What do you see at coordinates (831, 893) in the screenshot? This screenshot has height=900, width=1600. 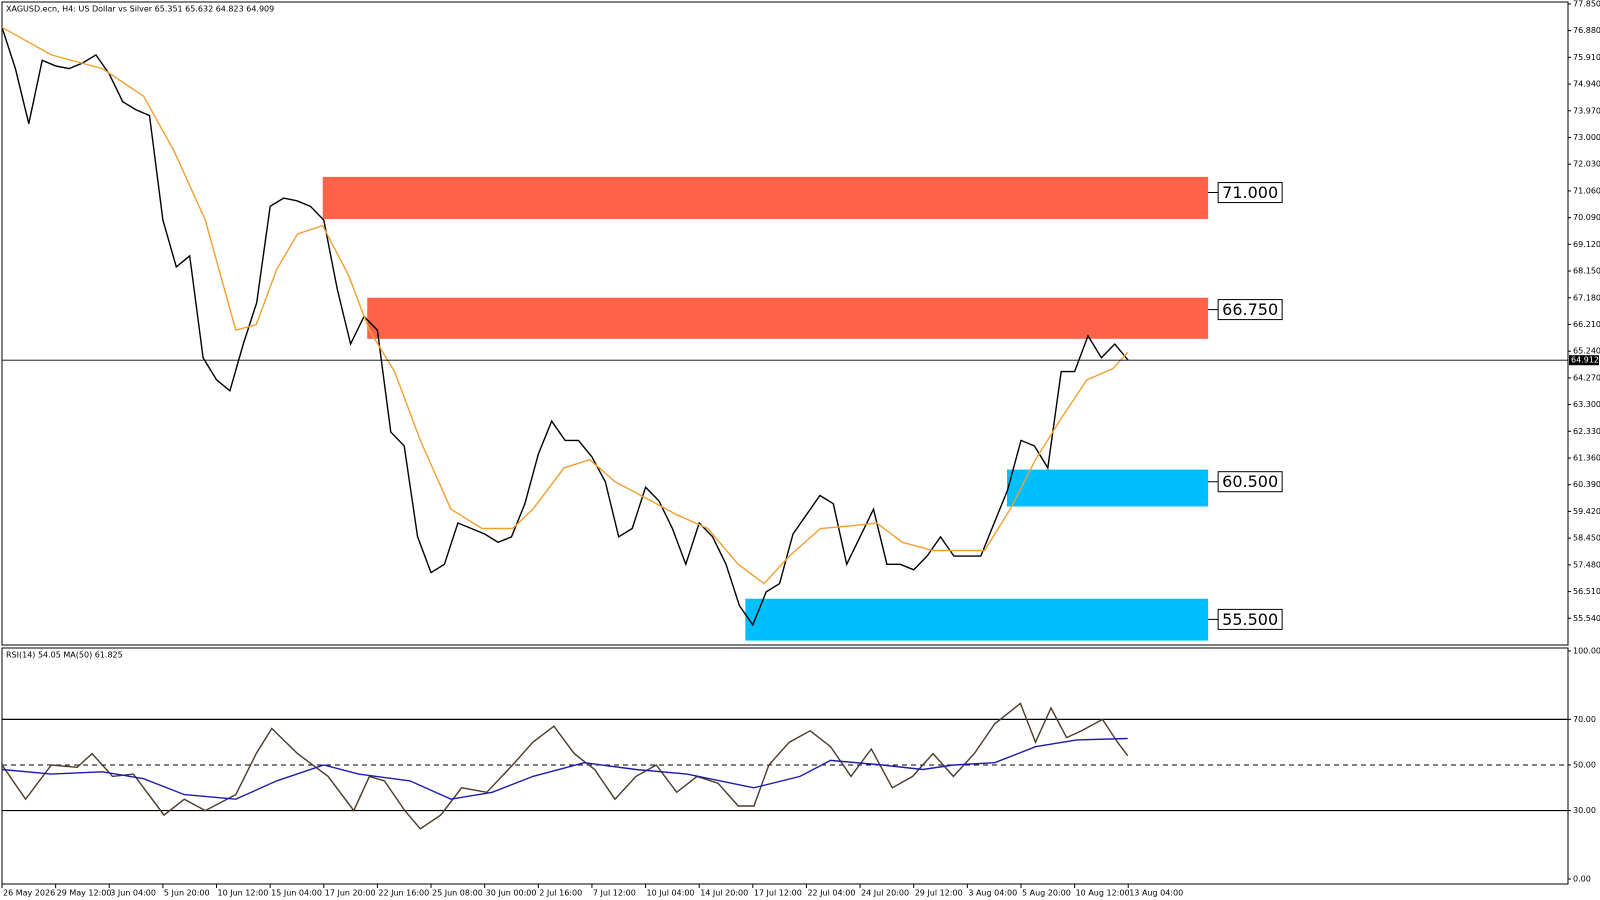 I see `x-tick-label: 22 Jul 04:00` at bounding box center [831, 893].